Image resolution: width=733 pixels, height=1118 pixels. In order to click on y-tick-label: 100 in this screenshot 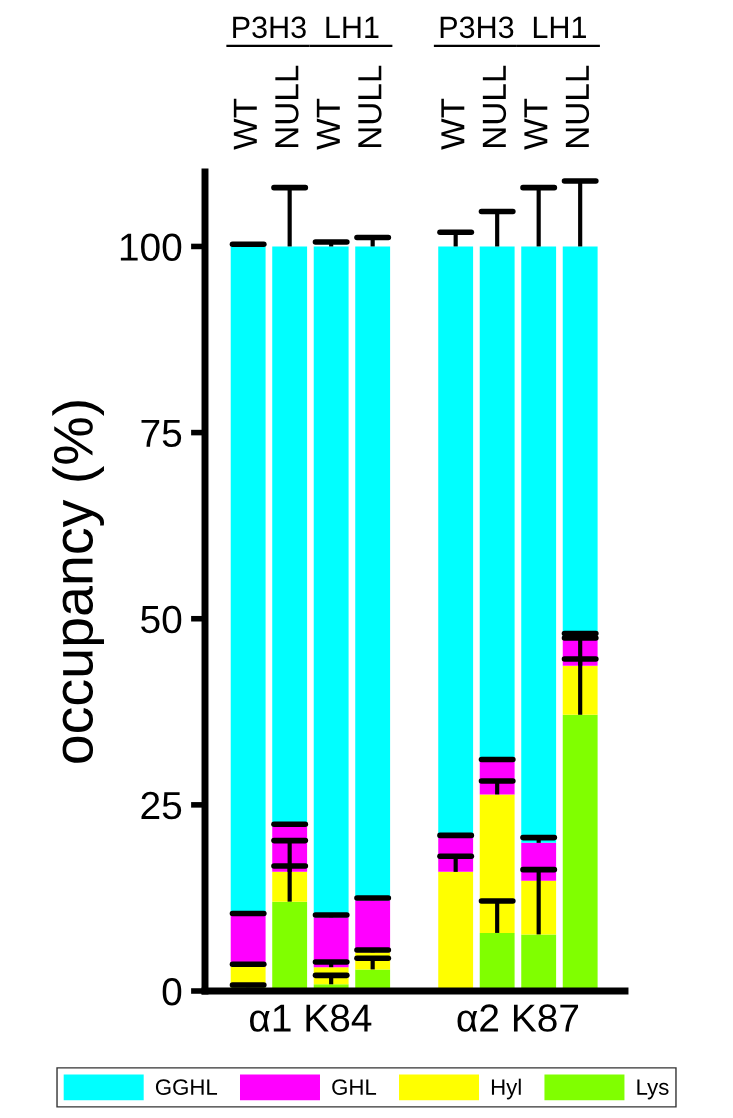, I will do `click(151, 247)`.